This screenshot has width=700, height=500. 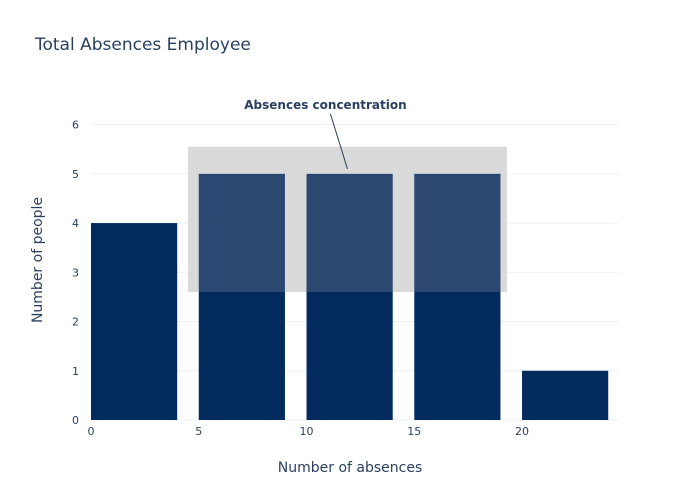 I want to click on x-tick-label-10: 10, so click(x=307, y=431).